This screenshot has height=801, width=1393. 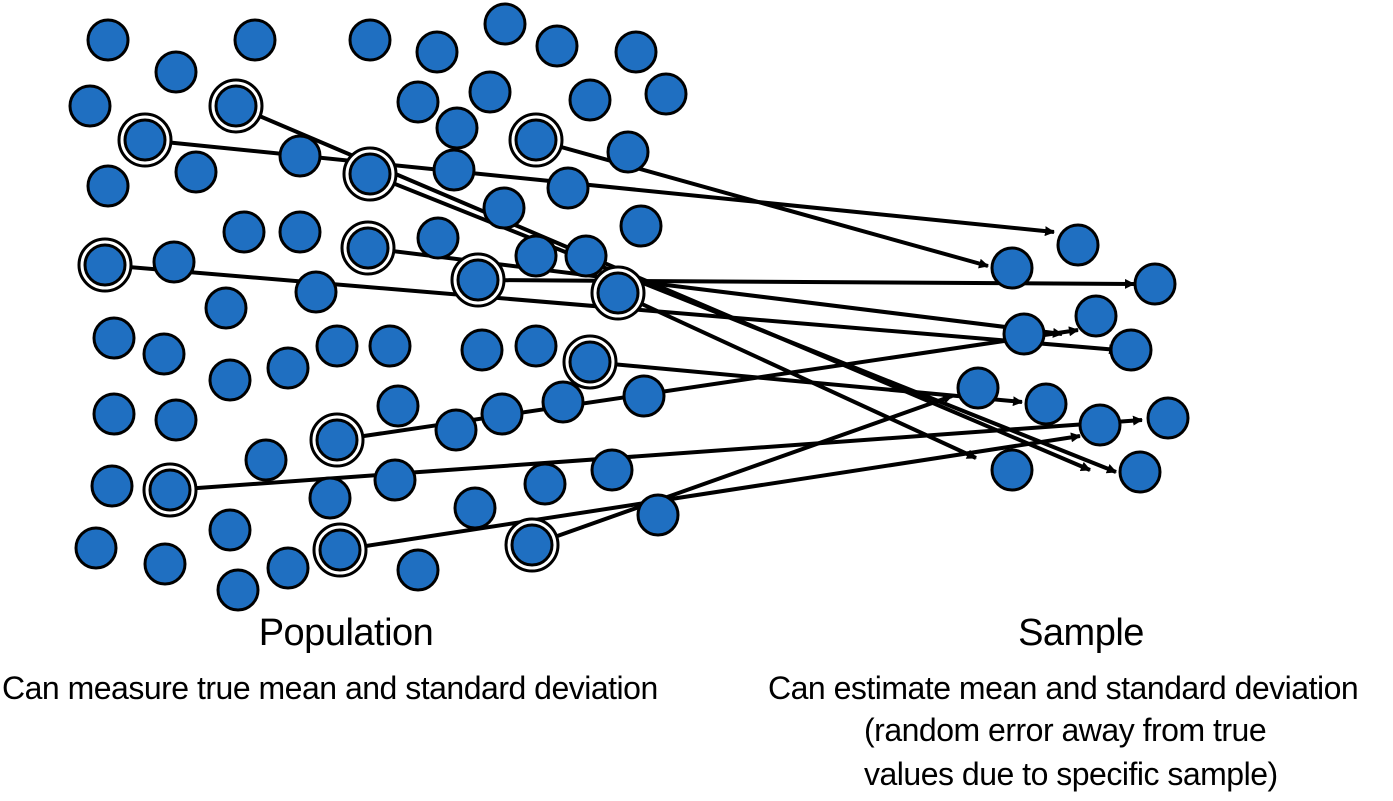 What do you see at coordinates (1063, 688) in the screenshot?
I see `sample-description: Can estimate mean and standard deviation` at bounding box center [1063, 688].